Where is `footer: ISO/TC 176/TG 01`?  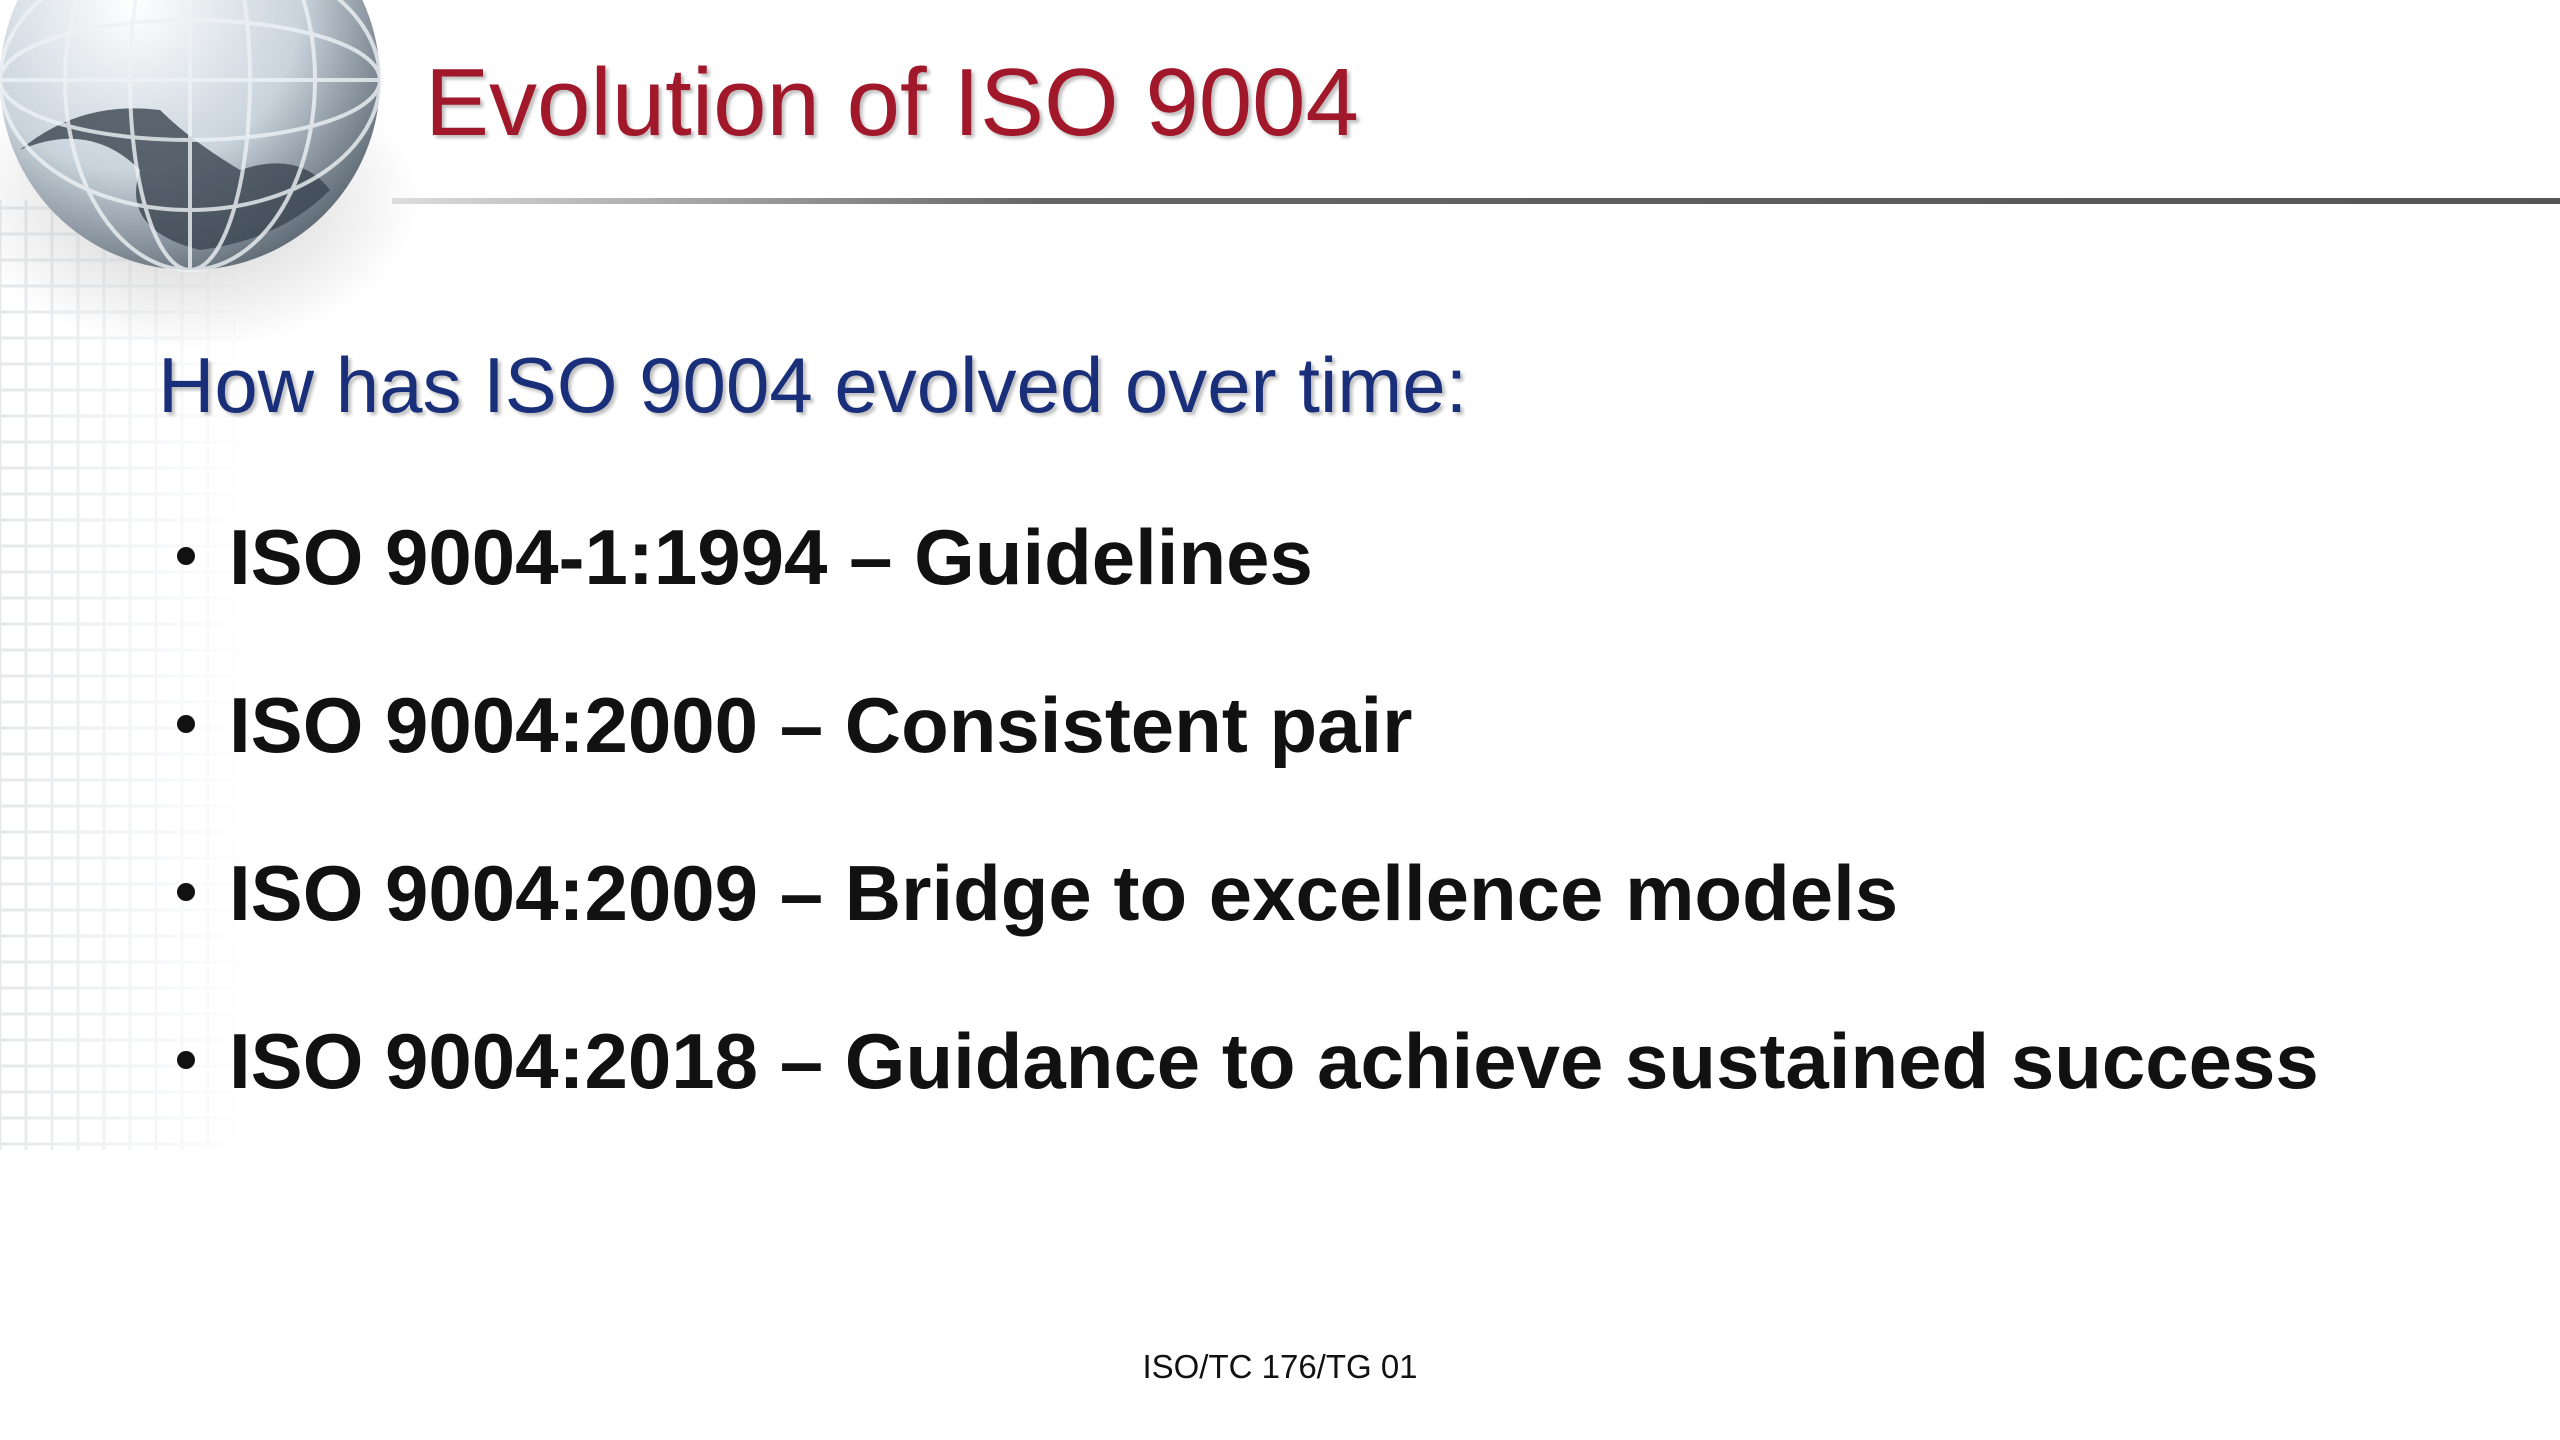 footer: ISO/TC 176/TG 01 is located at coordinates (1280, 1366).